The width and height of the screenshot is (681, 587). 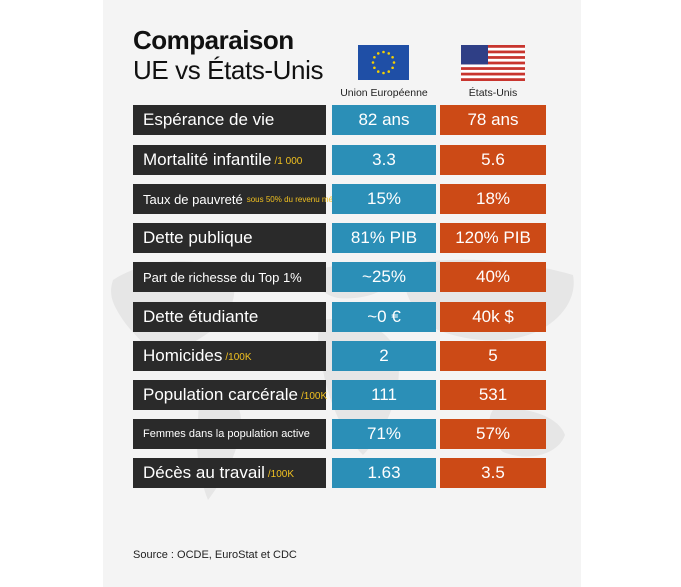 I want to click on eu-value: 71%, so click(x=384, y=434).